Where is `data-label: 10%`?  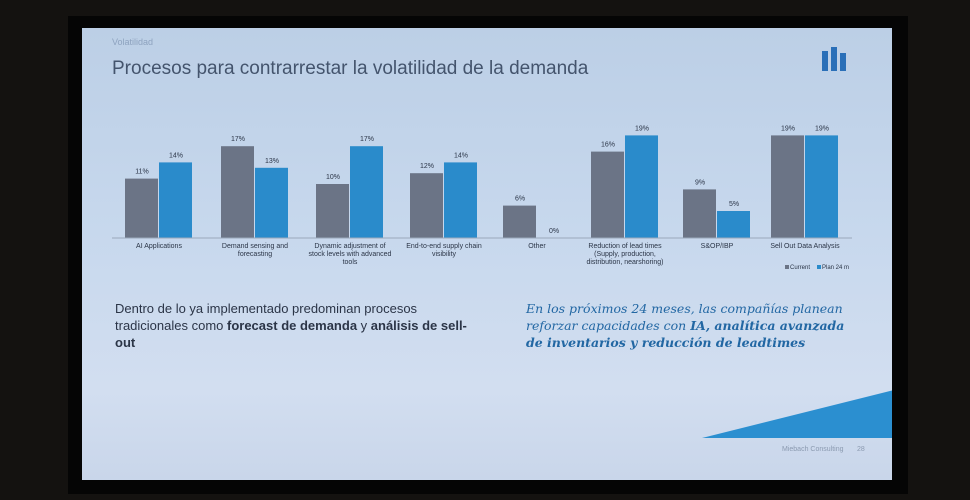
data-label: 10% is located at coordinates (333, 177).